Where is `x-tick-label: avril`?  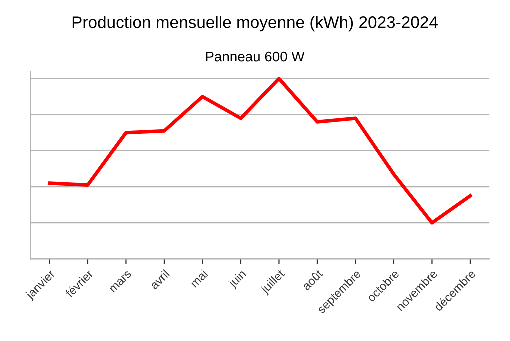 x-tick-label: avril is located at coordinates (160, 279).